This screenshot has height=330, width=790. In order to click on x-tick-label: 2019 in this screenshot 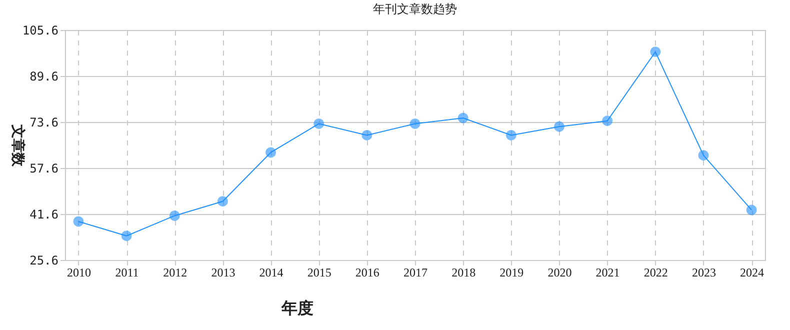, I will do `click(512, 273)`.